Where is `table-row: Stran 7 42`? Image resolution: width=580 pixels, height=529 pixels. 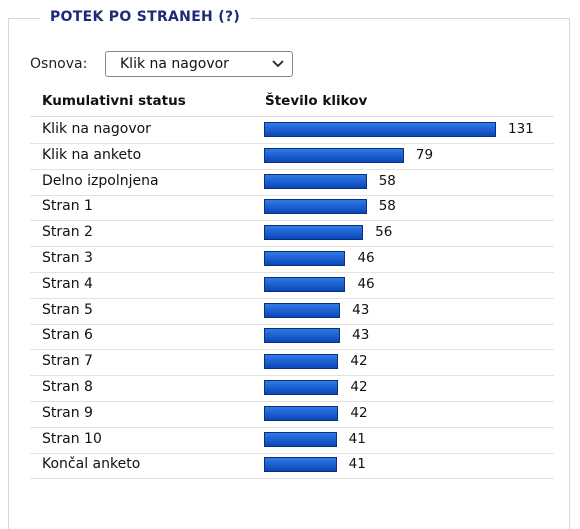
table-row: Stran 7 42 is located at coordinates (292, 363).